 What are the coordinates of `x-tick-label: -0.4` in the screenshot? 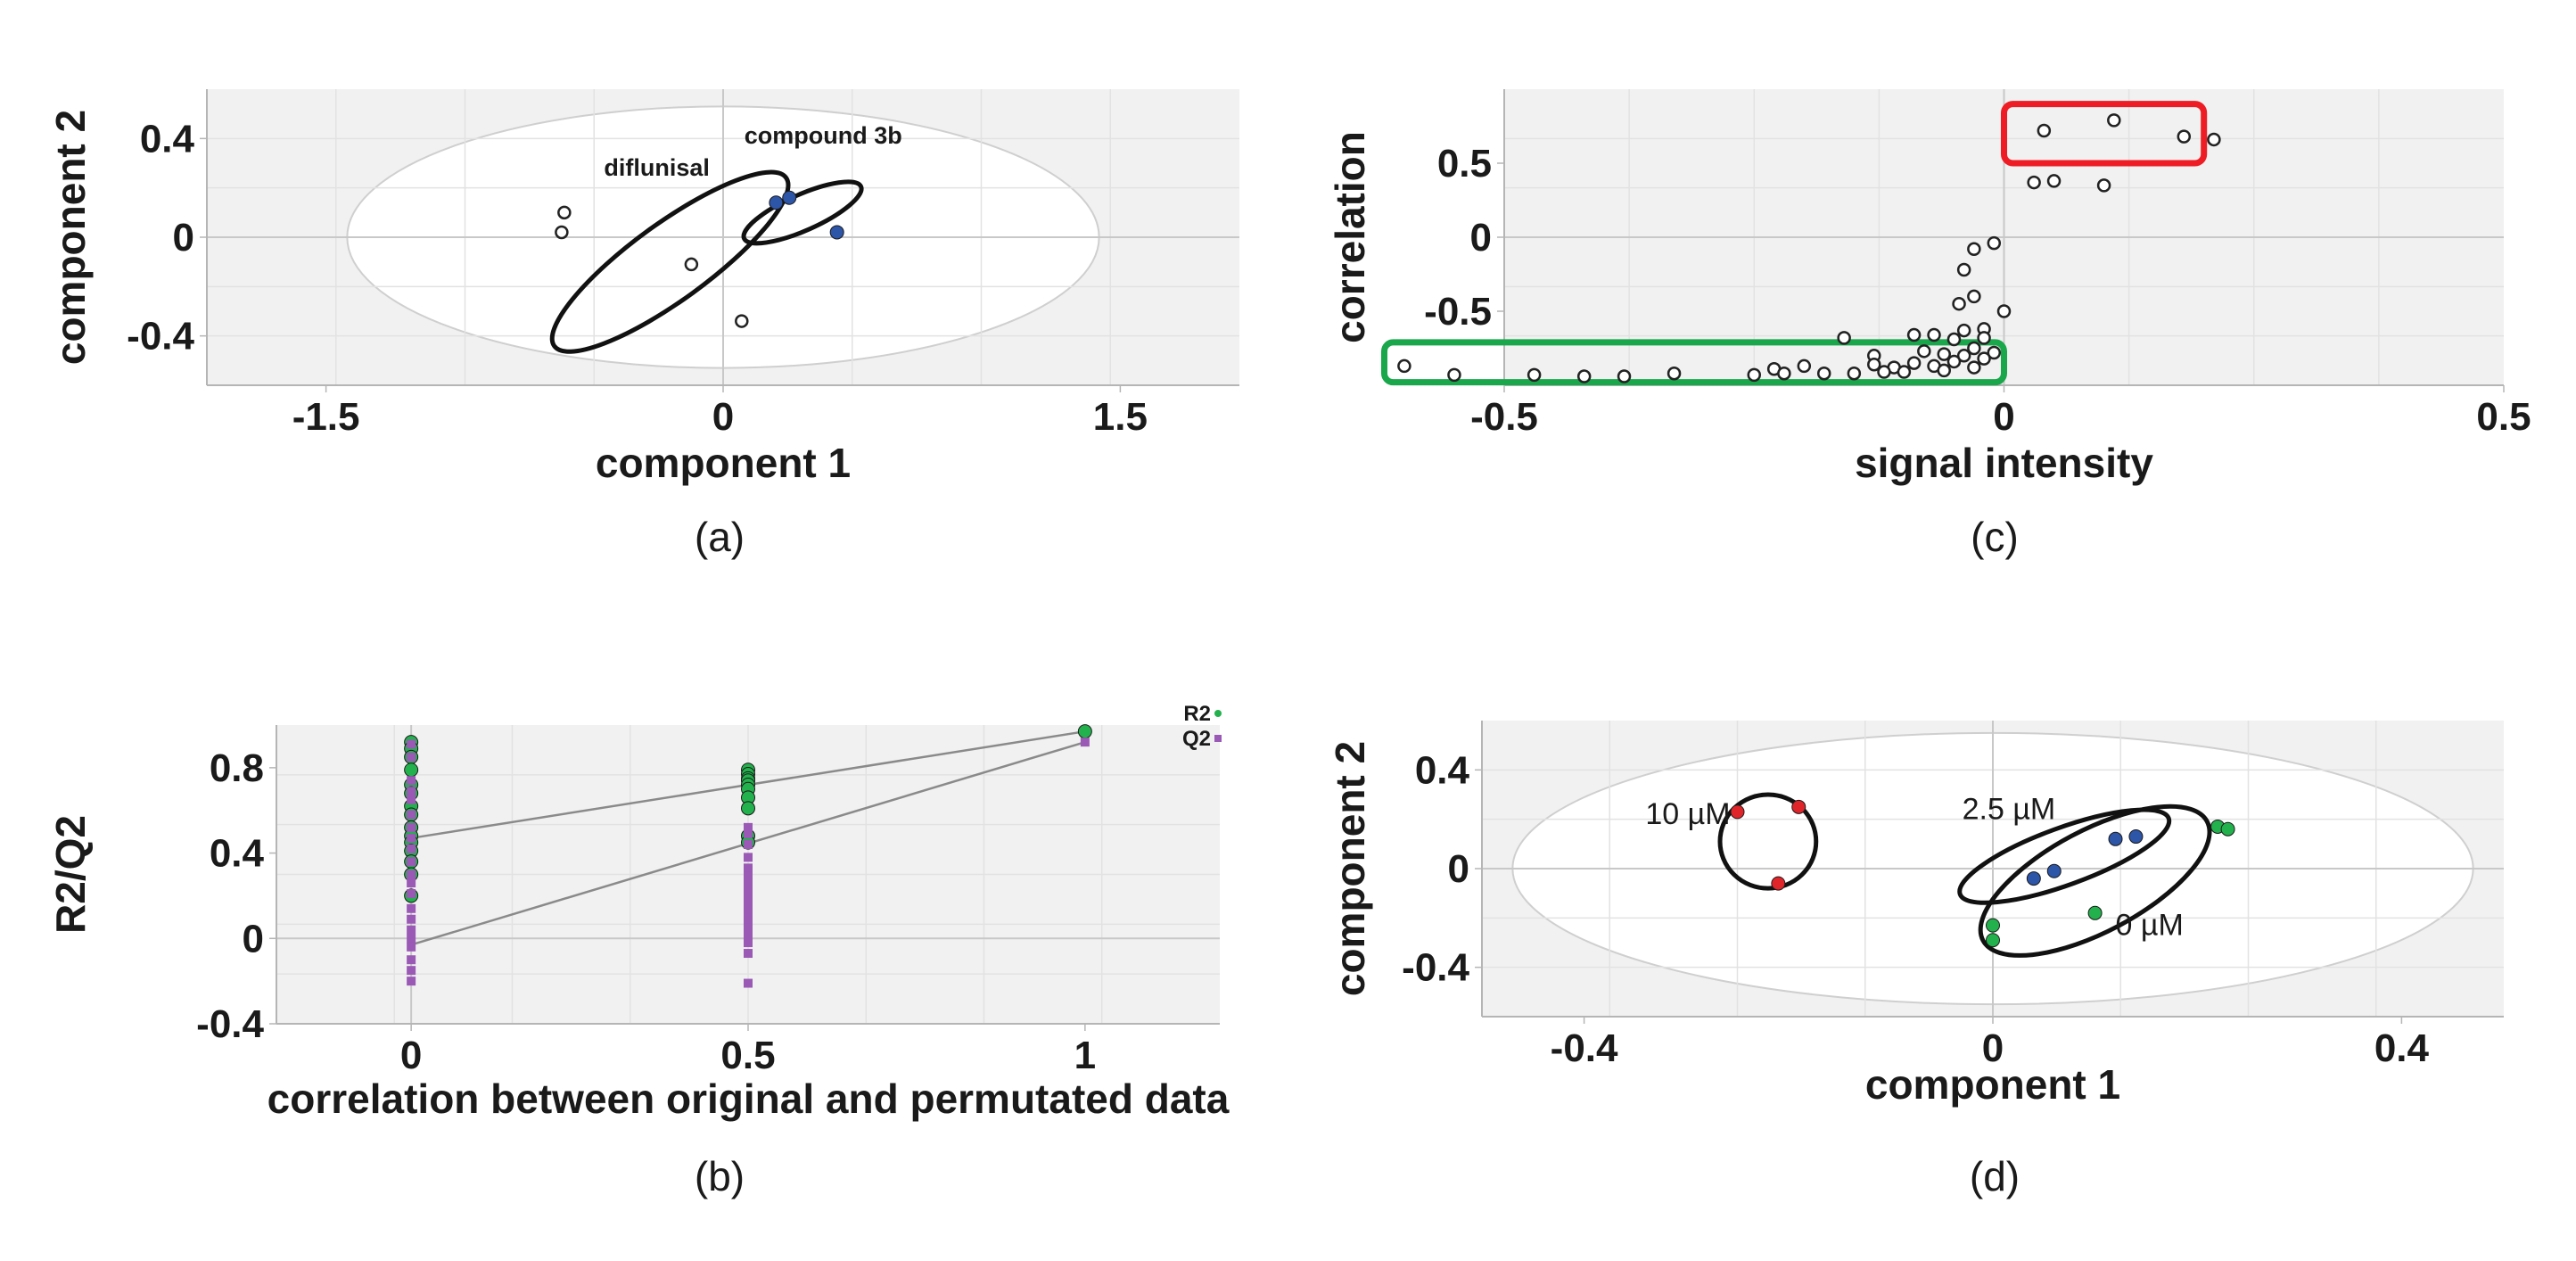 It's located at (1584, 1048).